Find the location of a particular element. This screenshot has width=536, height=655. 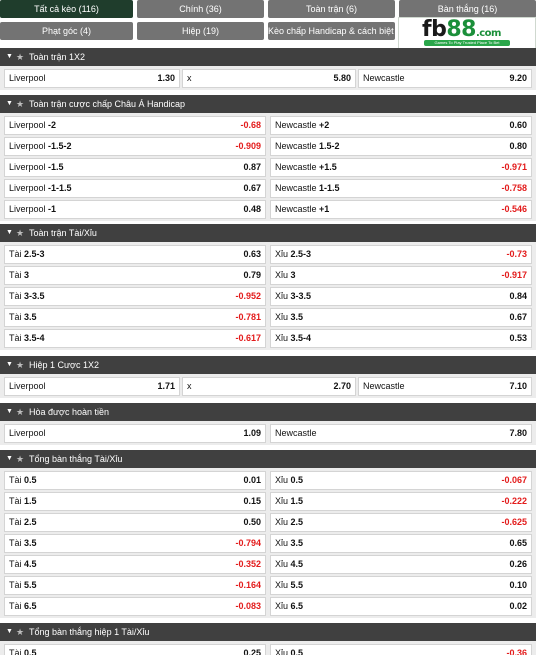

odds-cell: Liverpool 1.71 is located at coordinates (92, 386).